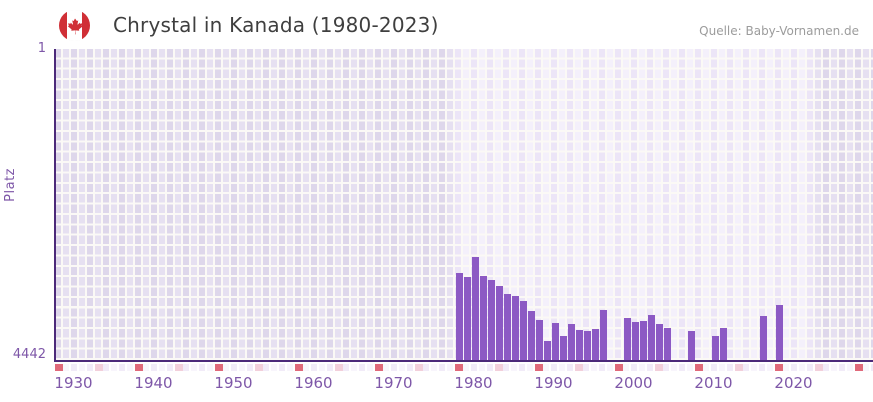 This screenshot has height=402, width=873. What do you see at coordinates (299, 367) in the screenshot?
I see `decade-marker-1958` at bounding box center [299, 367].